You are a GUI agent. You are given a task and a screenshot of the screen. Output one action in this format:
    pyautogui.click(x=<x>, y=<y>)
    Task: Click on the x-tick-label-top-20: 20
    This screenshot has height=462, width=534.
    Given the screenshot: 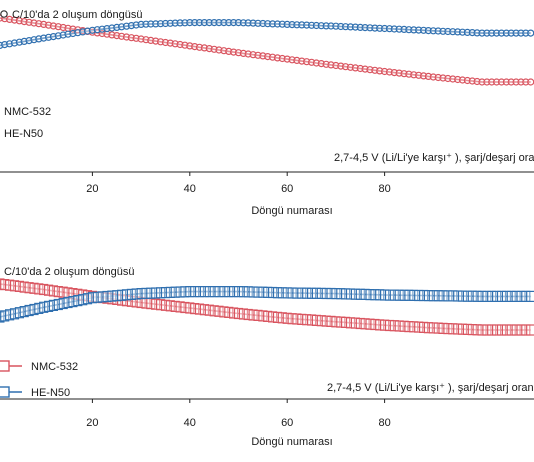 What is the action you would take?
    pyautogui.click(x=92, y=189)
    